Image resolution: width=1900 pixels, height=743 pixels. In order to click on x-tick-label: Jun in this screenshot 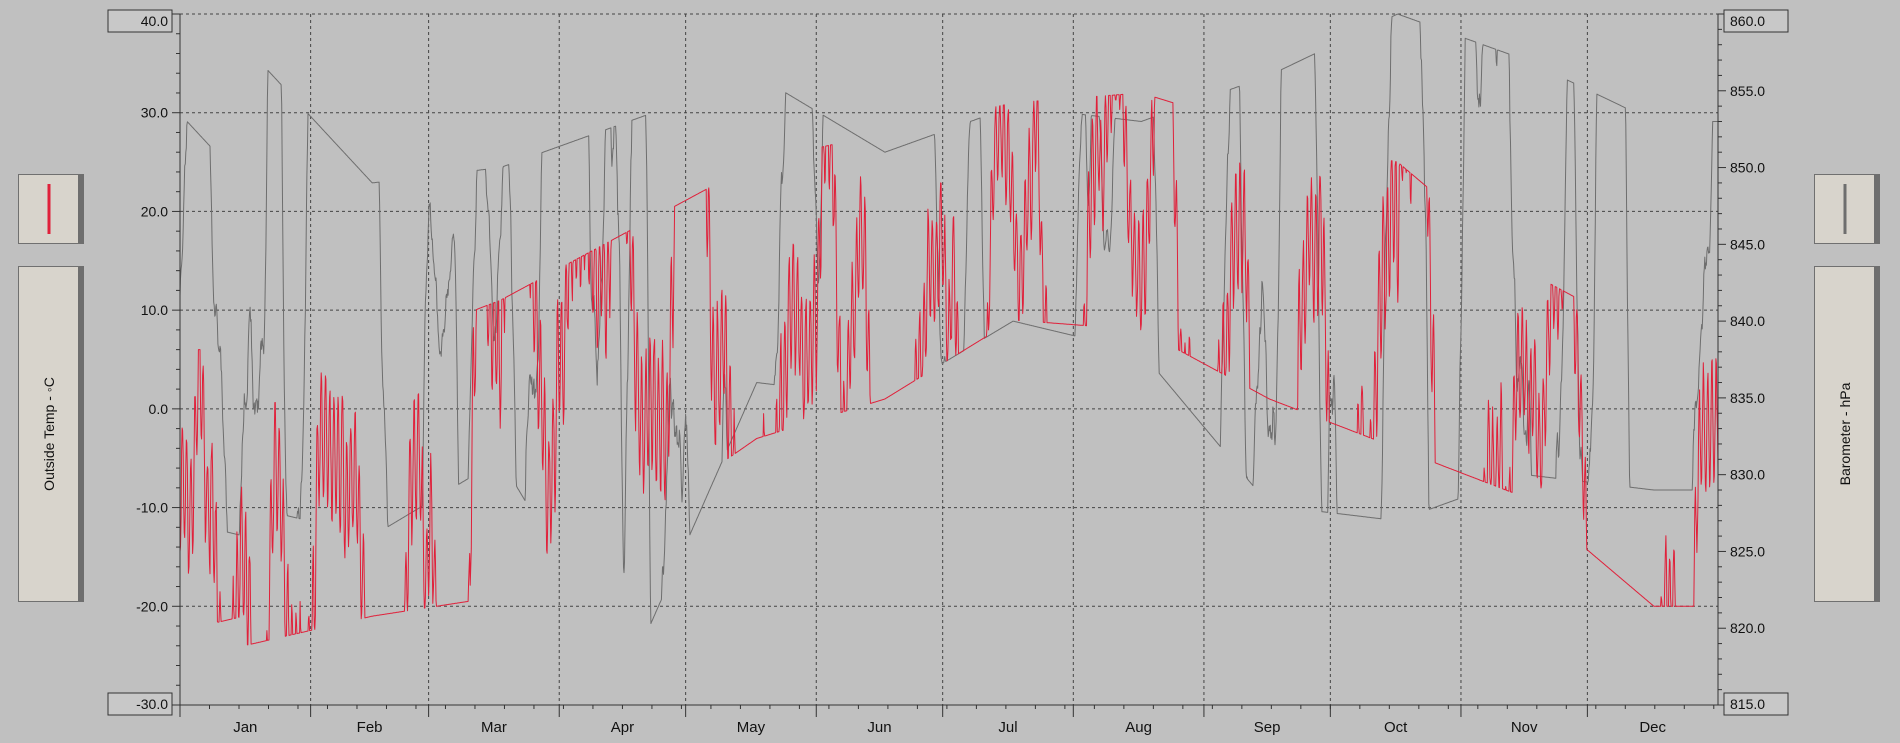, I will do `click(879, 727)`.